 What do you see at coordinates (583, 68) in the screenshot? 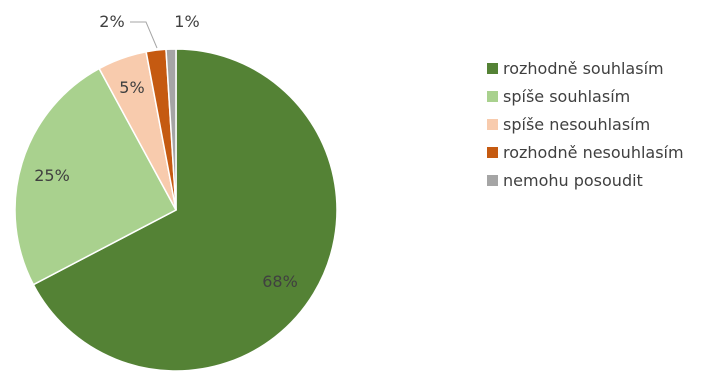
I see `legend-label: rozhodně souhlasím` at bounding box center [583, 68].